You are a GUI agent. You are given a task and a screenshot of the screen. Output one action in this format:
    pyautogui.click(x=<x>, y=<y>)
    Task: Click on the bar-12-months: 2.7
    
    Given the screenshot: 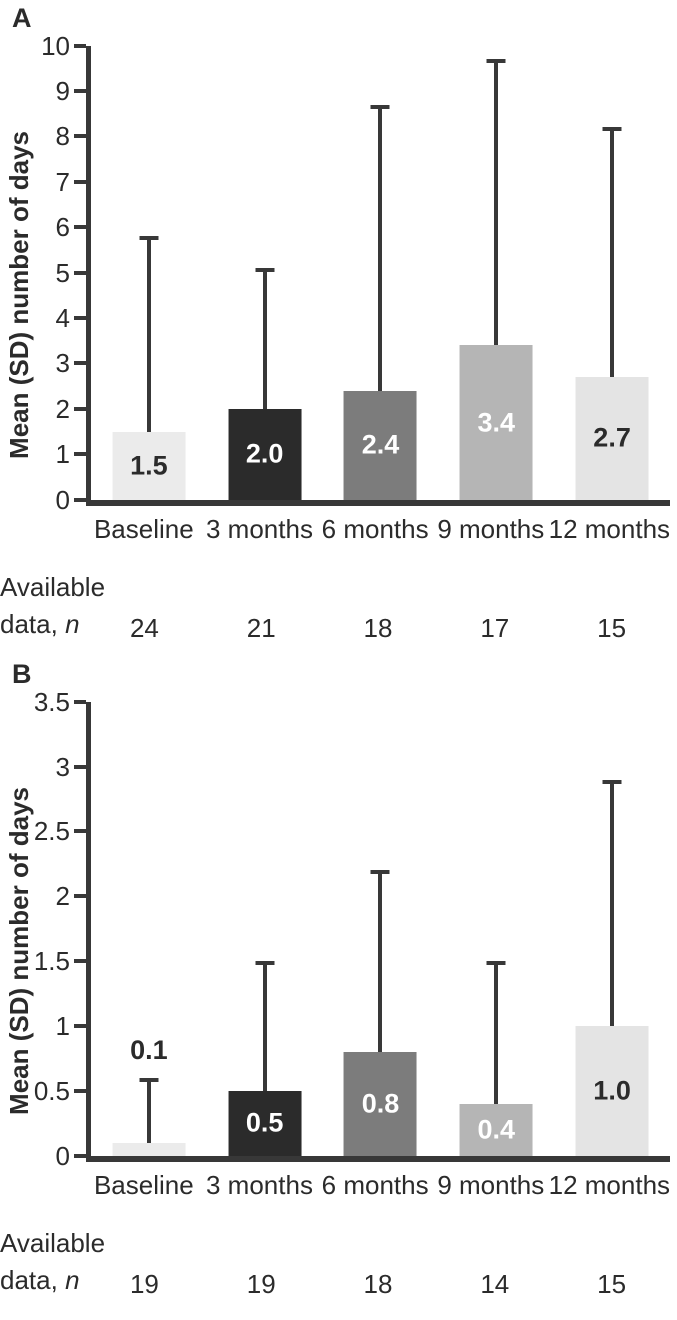 What is the action you would take?
    pyautogui.click(x=612, y=438)
    